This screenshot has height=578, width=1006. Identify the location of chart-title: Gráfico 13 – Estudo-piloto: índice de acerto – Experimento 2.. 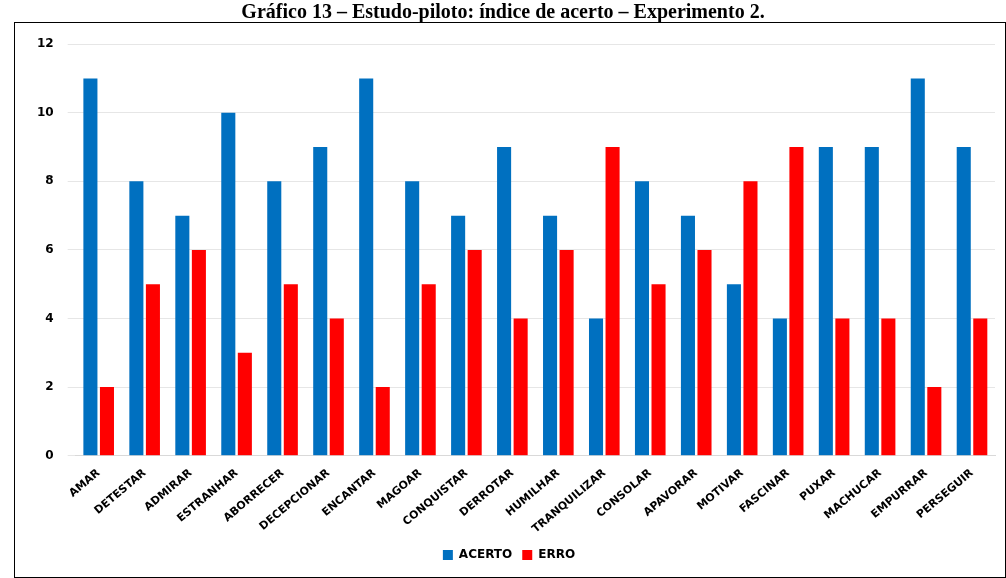
(503, 11).